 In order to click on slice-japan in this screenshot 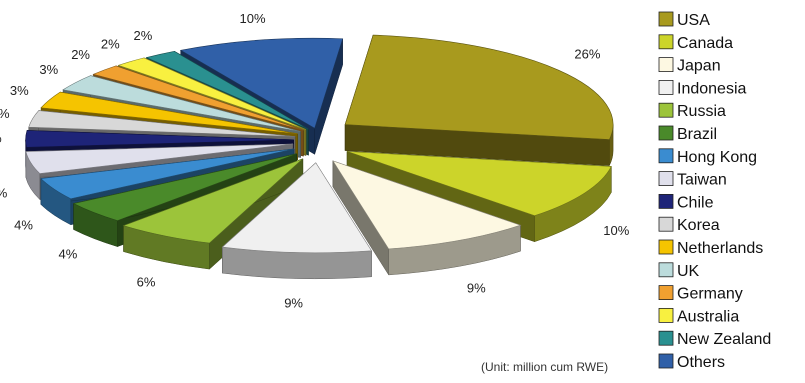, I will do `click(427, 218)`.